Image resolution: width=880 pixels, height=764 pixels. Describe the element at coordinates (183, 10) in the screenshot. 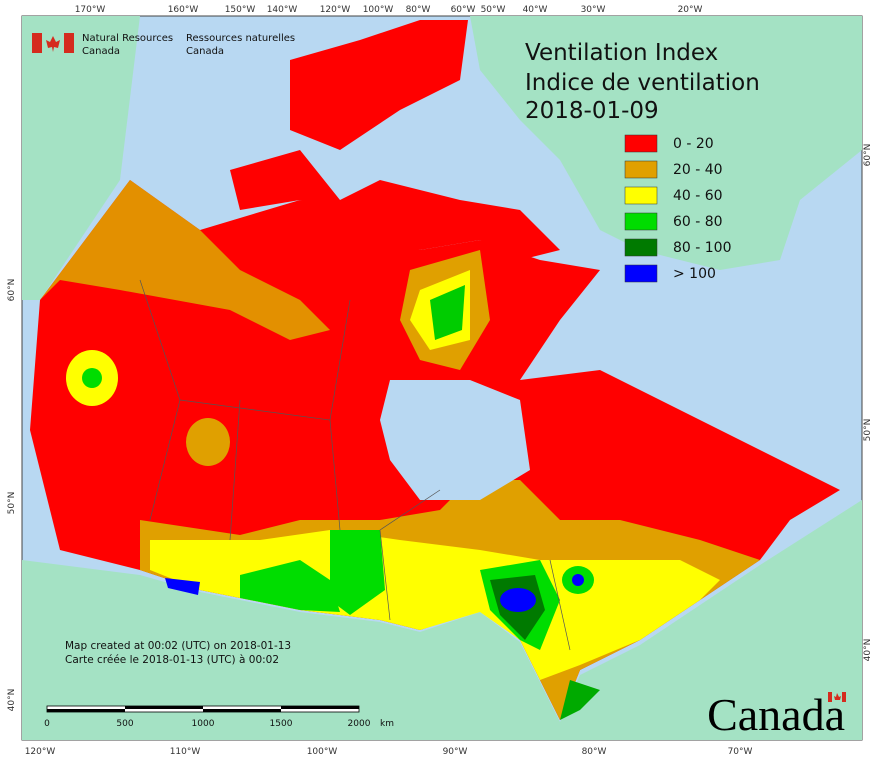

I see `longitude-label: 160°W` at that location.